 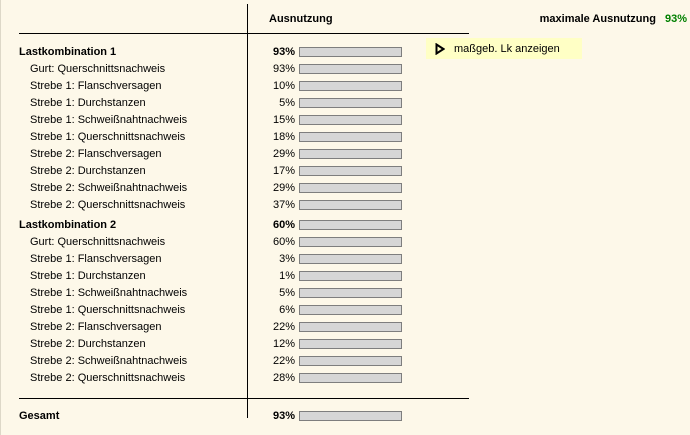 I want to click on utilization-row: Strebe 2: Flanschversagen 29%, so click(x=345, y=154).